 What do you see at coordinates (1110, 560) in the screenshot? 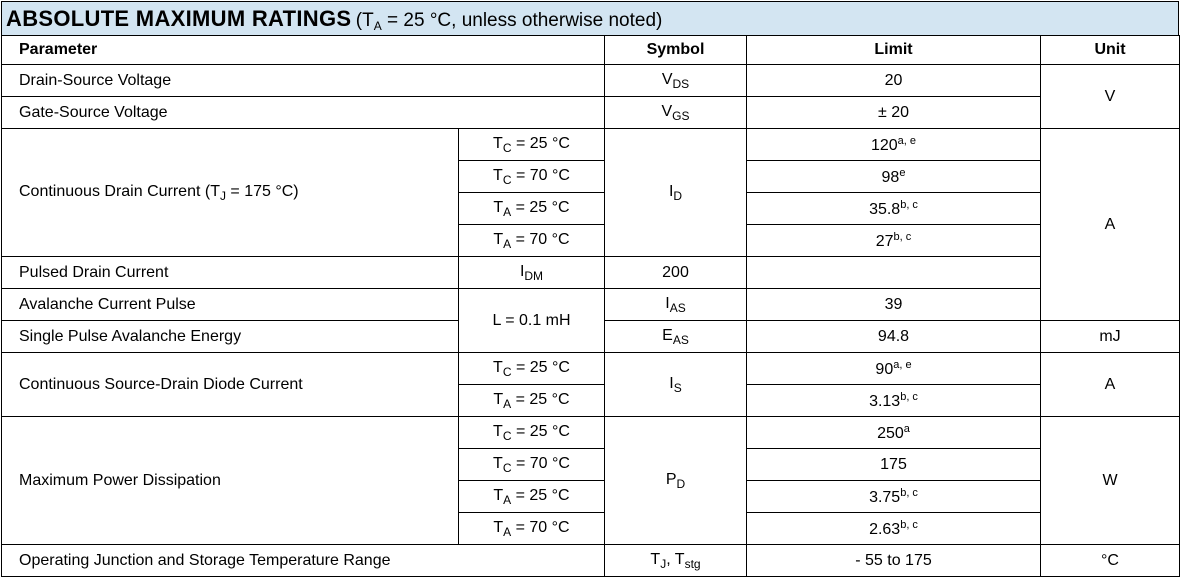
I see `unit-cell: °C` at bounding box center [1110, 560].